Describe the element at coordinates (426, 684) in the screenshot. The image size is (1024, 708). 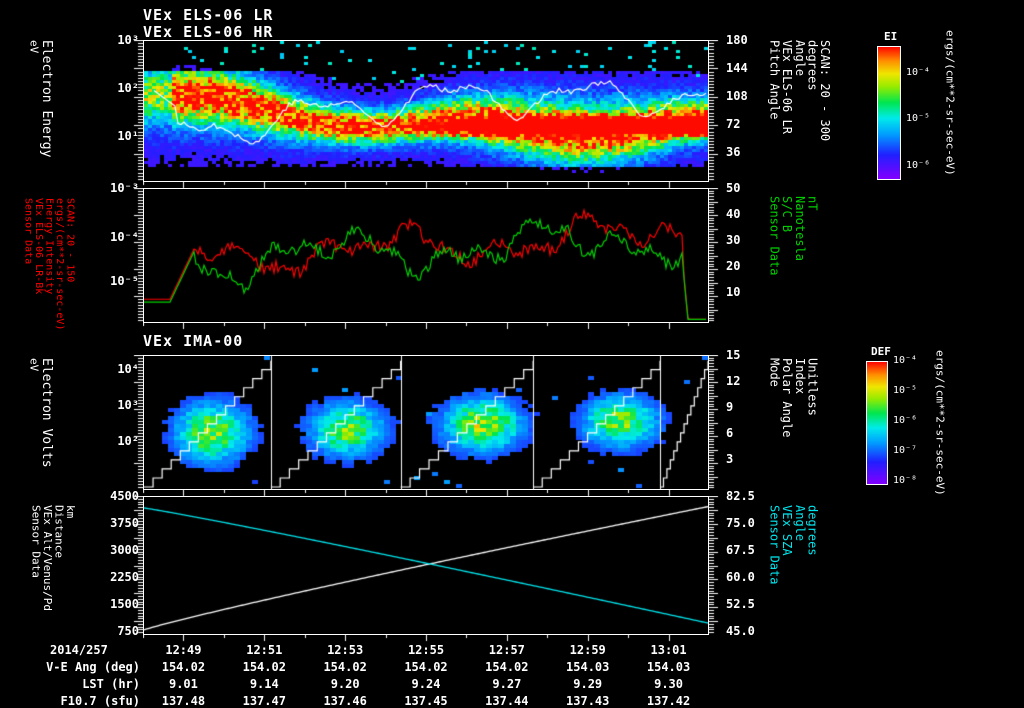
I see `footer-cell-1-3: 9.24` at that location.